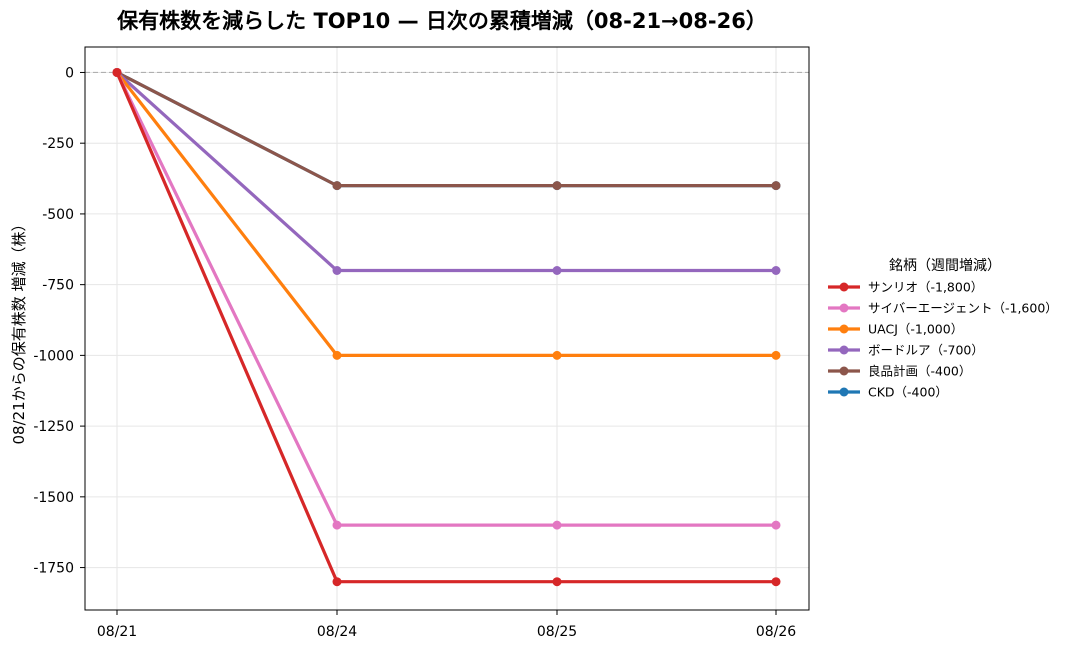 The image size is (1087, 649). I want to click on legend-title: 銘柄（週間増減）, so click(945, 265).